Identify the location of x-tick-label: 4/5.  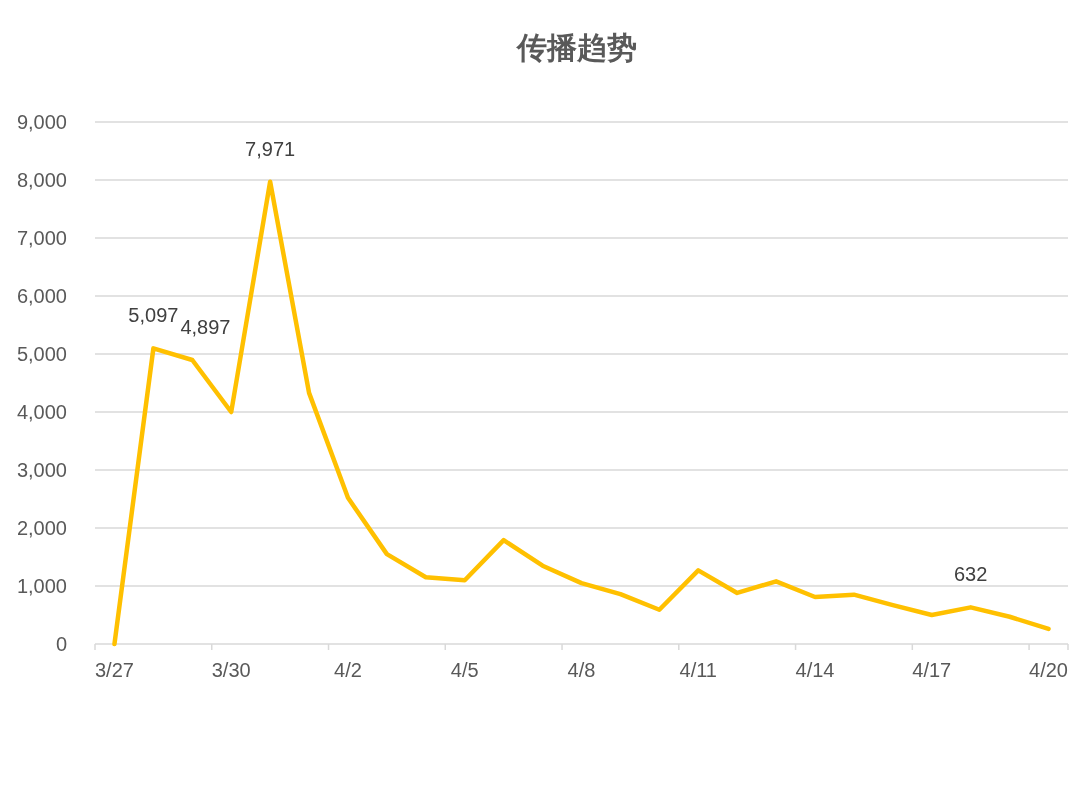
(464, 670).